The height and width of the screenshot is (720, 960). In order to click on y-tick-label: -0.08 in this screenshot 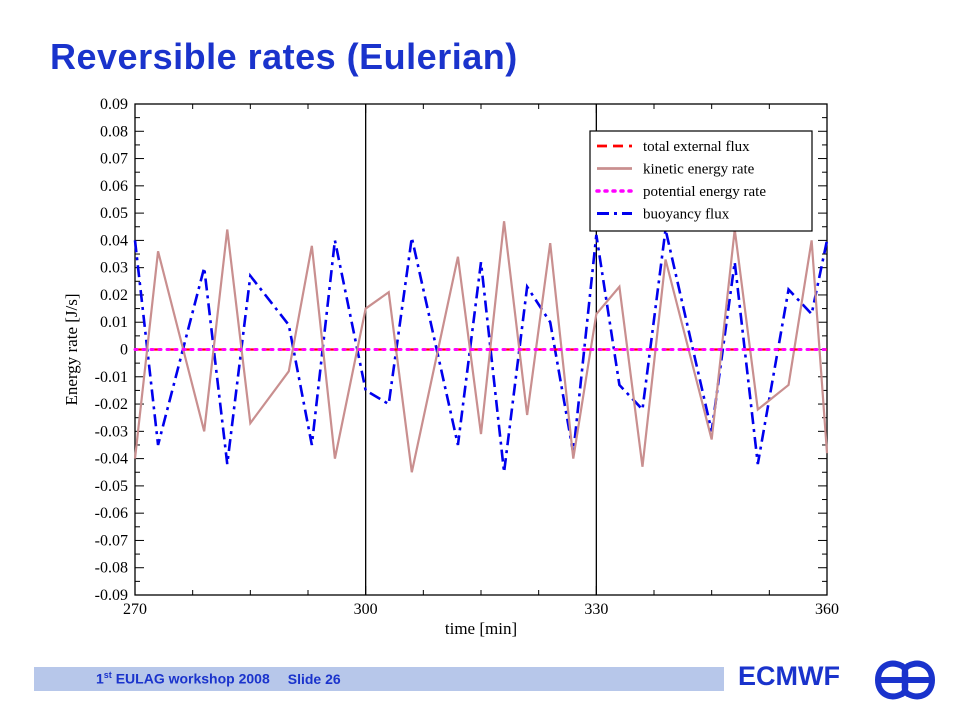, I will do `click(111, 568)`.